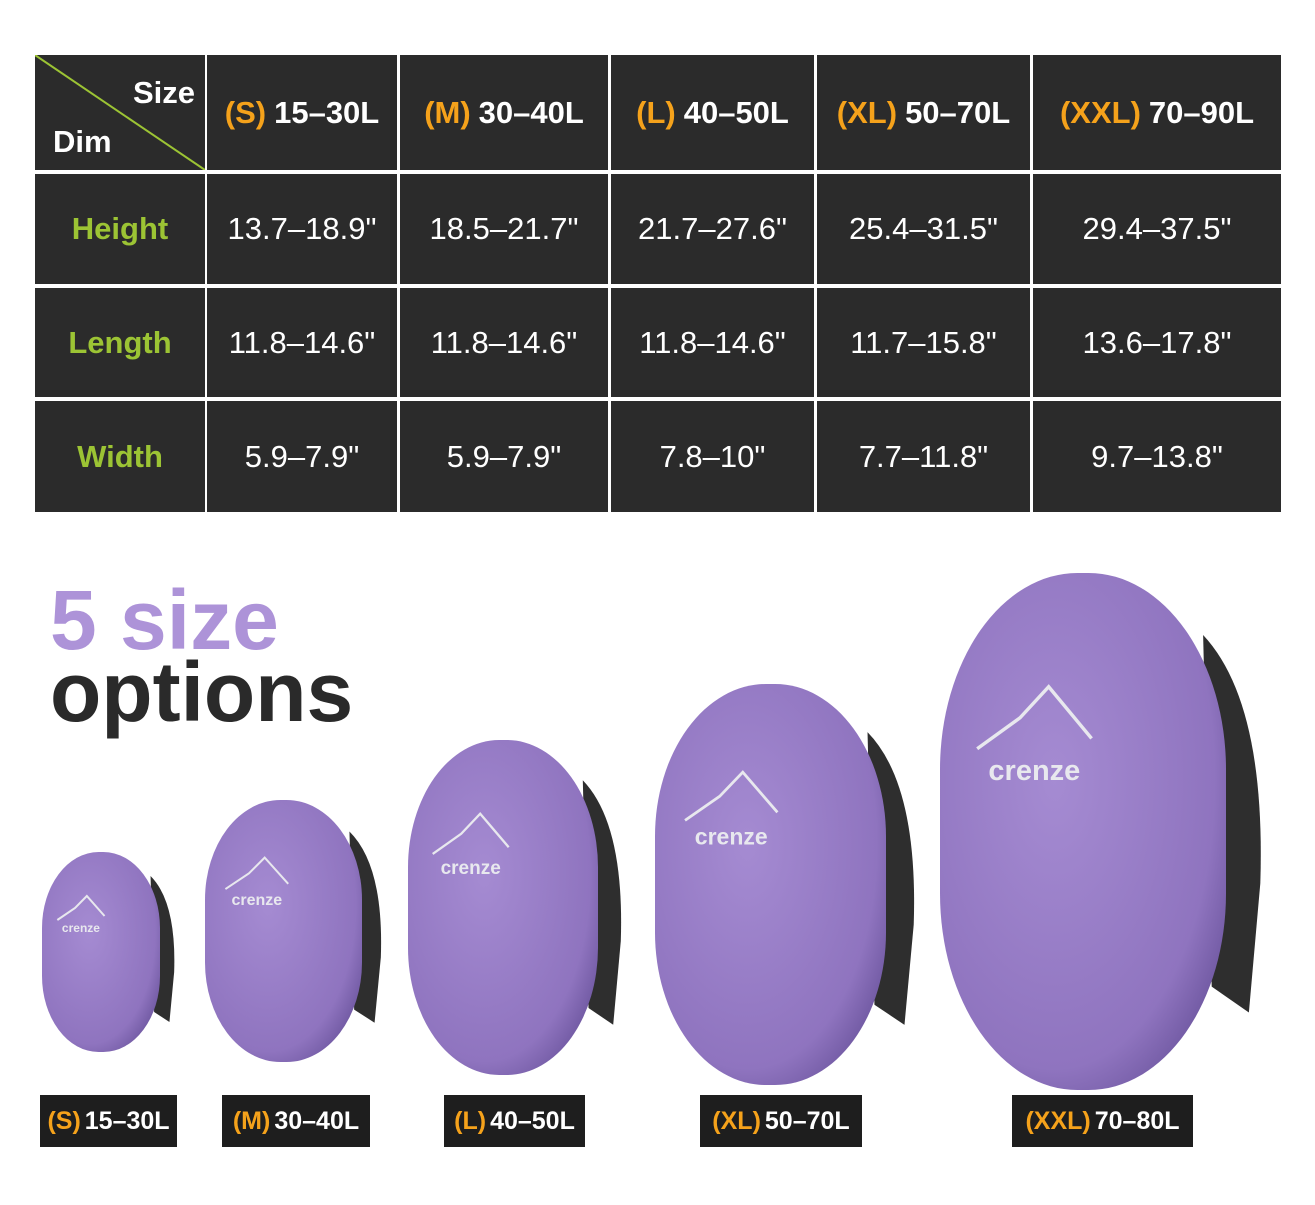  I want to click on value: 18.5–21.7", so click(504, 228).